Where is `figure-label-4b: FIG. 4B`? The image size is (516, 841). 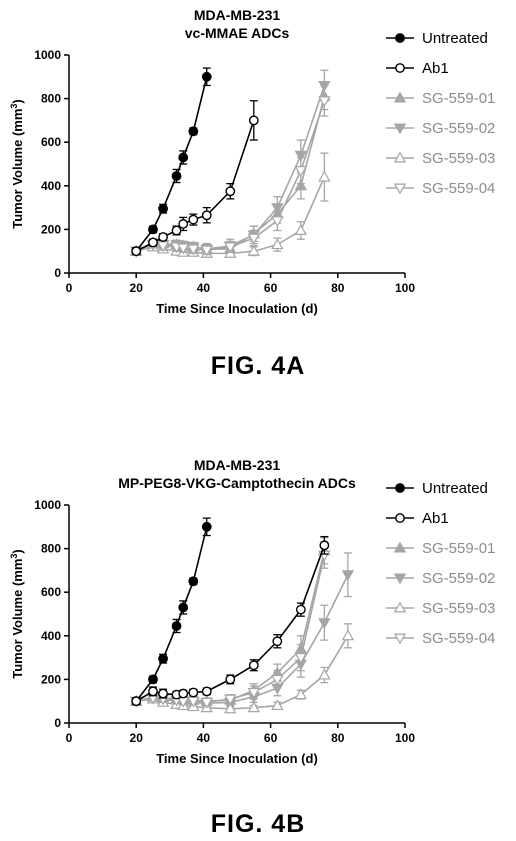
figure-label-4b: FIG. 4B is located at coordinates (258, 824).